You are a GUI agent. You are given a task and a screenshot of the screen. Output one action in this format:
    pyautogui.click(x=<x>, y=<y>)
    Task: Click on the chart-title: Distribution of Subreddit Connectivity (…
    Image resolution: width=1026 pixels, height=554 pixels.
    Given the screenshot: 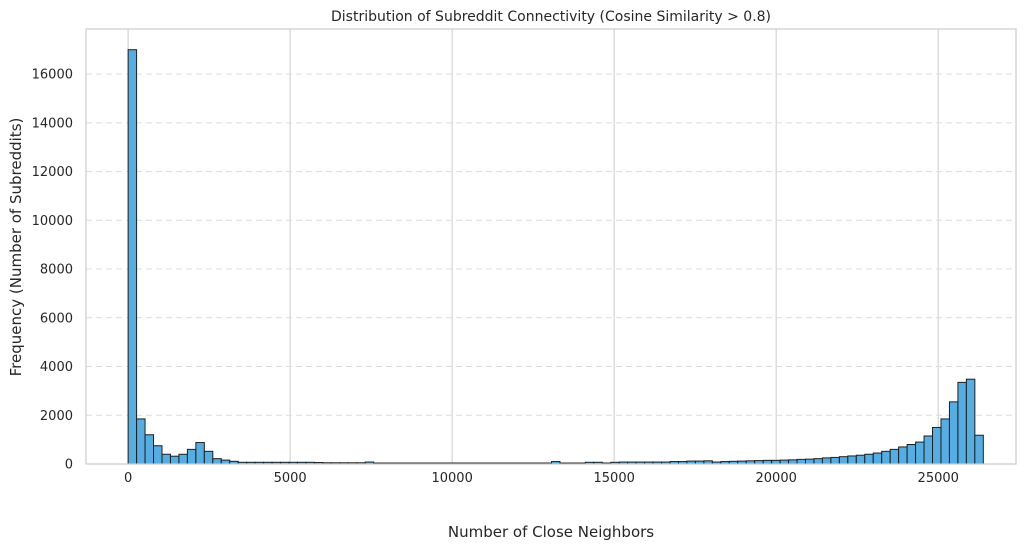 What is the action you would take?
    pyautogui.click(x=551, y=17)
    